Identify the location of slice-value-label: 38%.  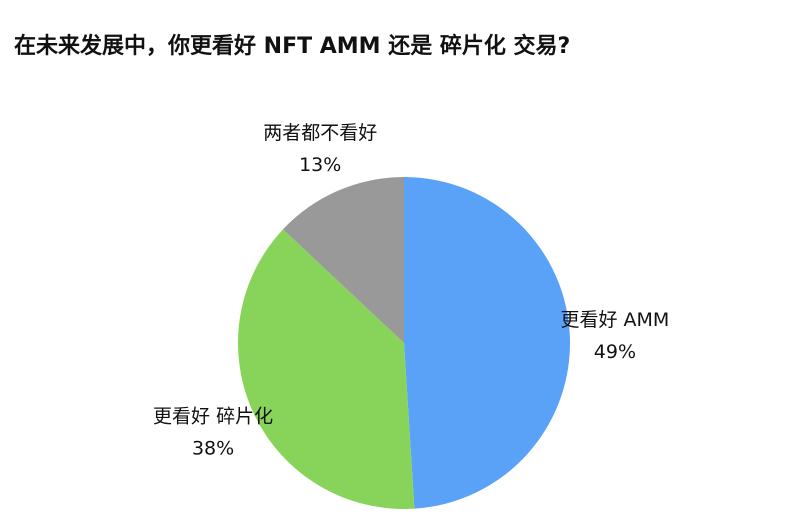
(213, 448).